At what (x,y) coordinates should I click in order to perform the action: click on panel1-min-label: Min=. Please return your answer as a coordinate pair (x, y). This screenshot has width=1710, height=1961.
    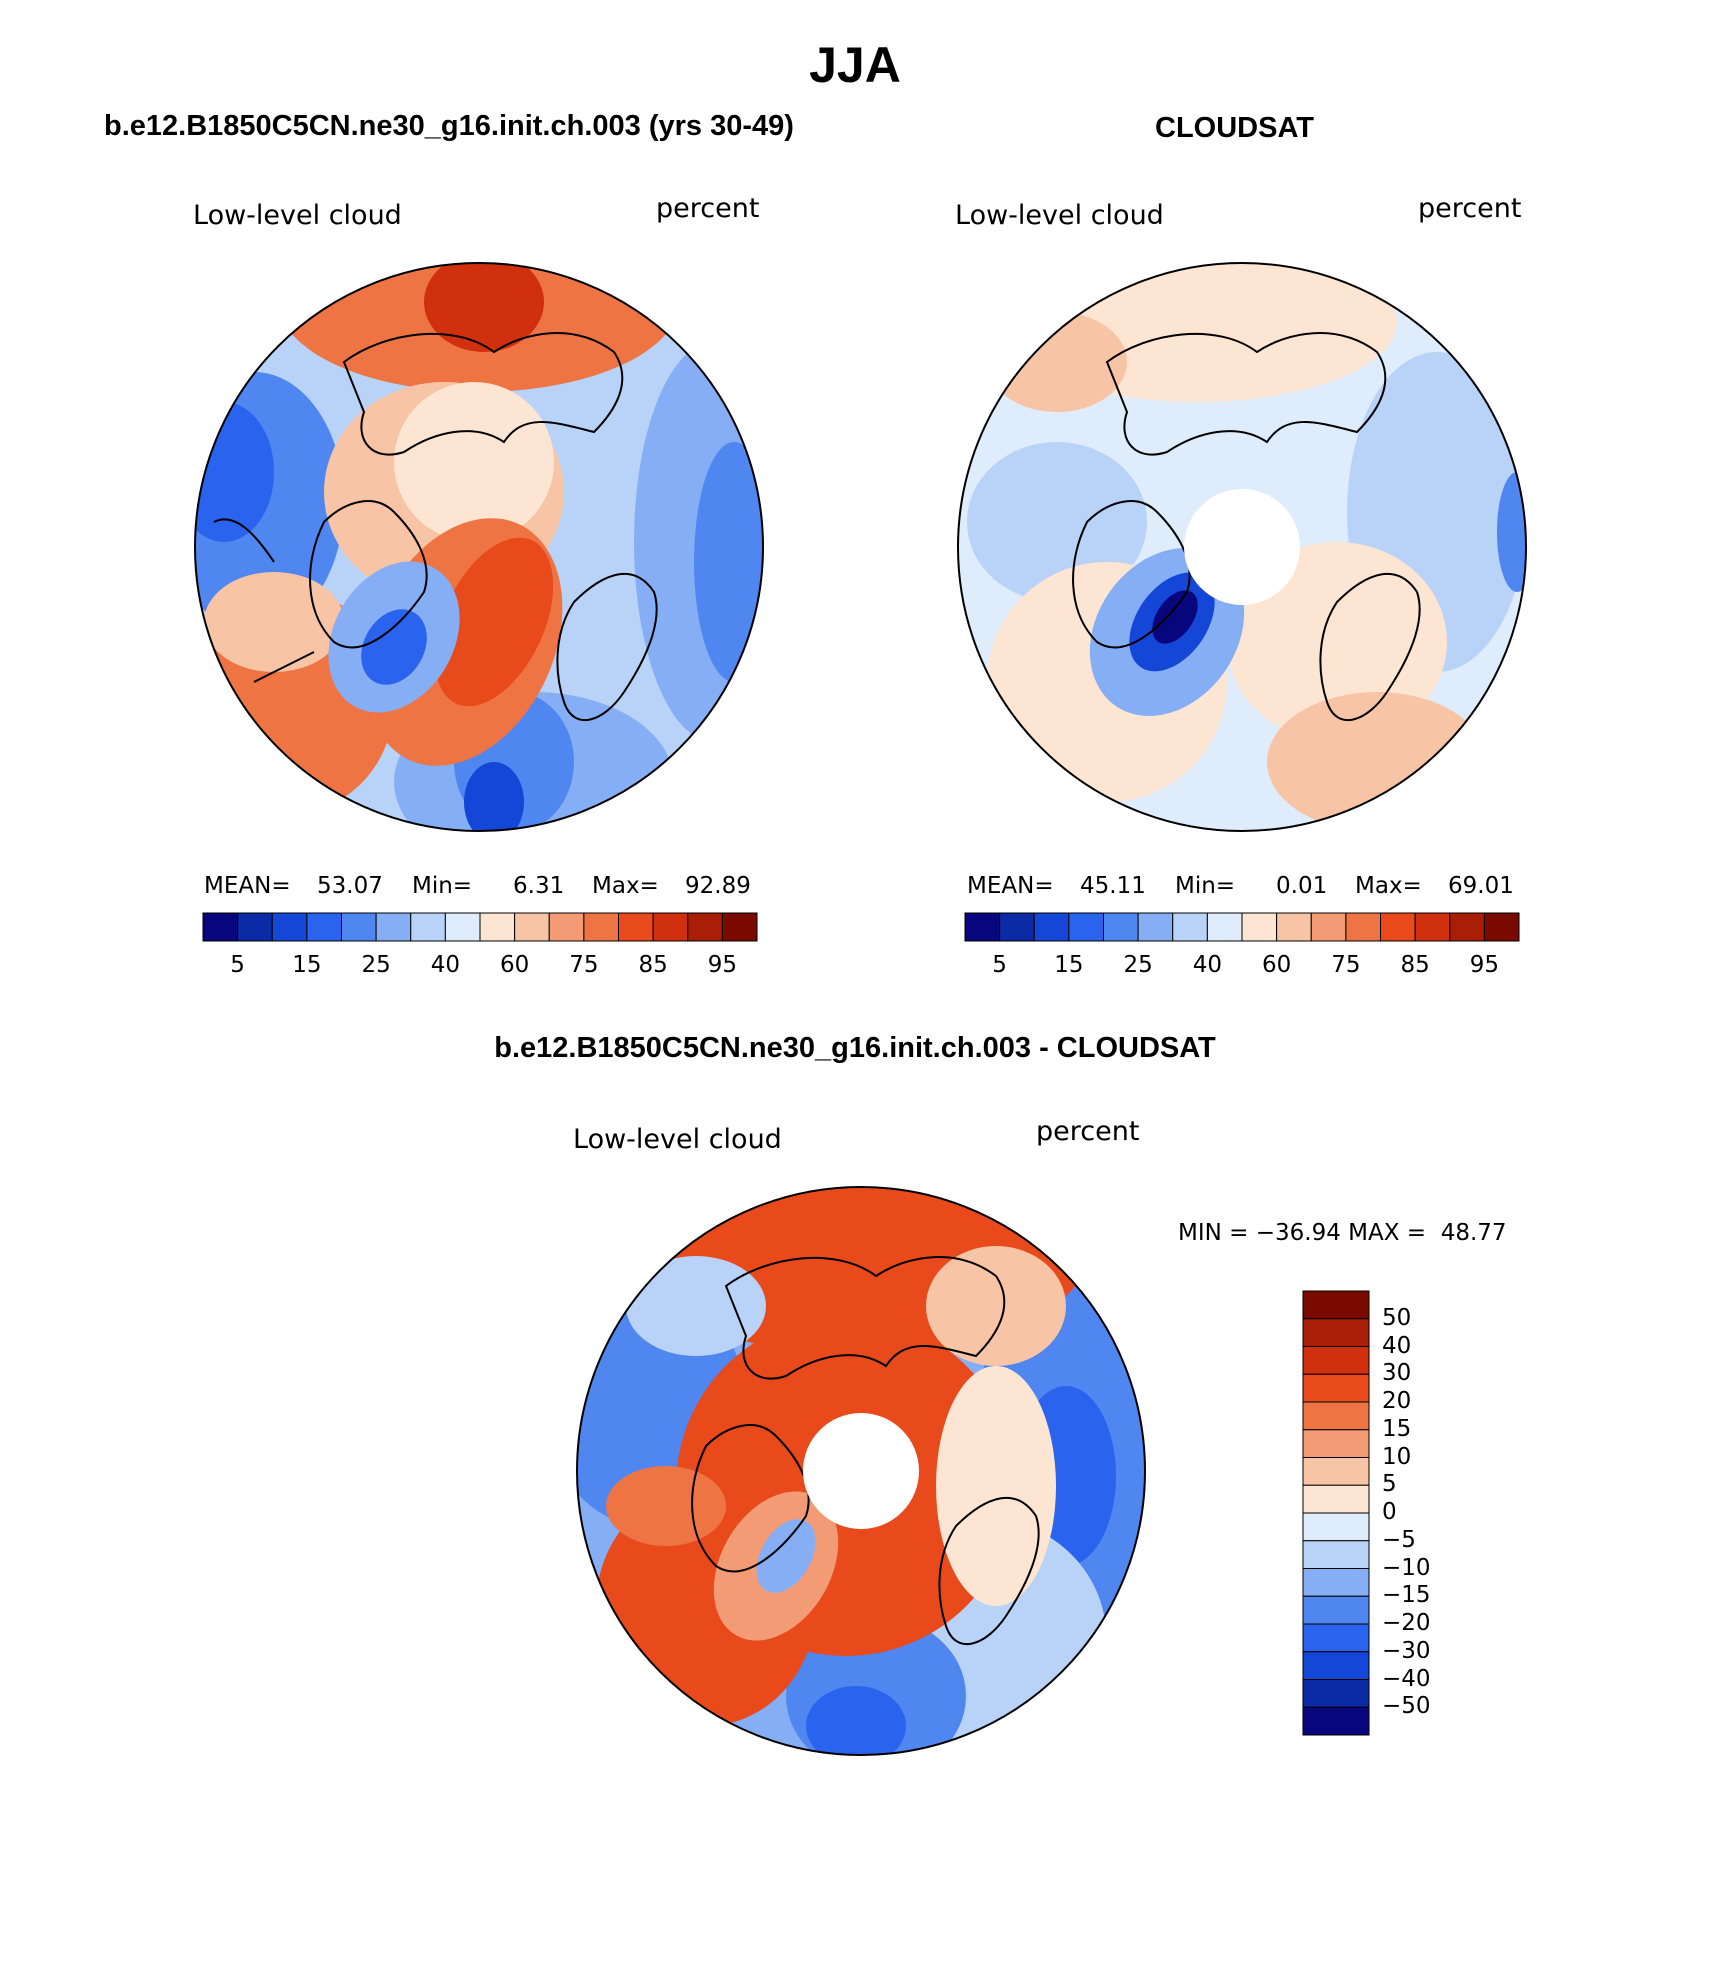
    Looking at the image, I should click on (442, 886).